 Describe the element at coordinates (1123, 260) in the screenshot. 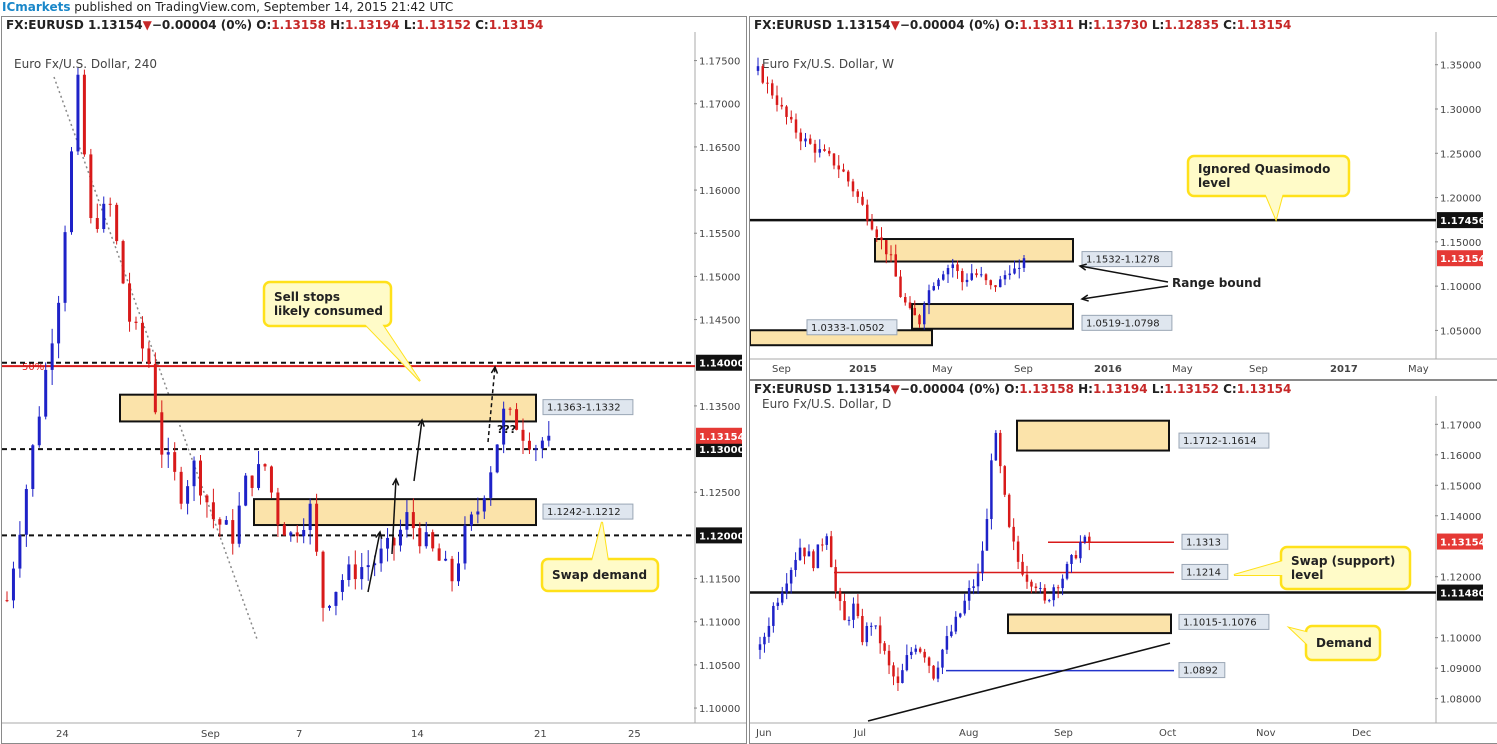

I see `zone-label-range-top: 1.1532-1.1278` at that location.